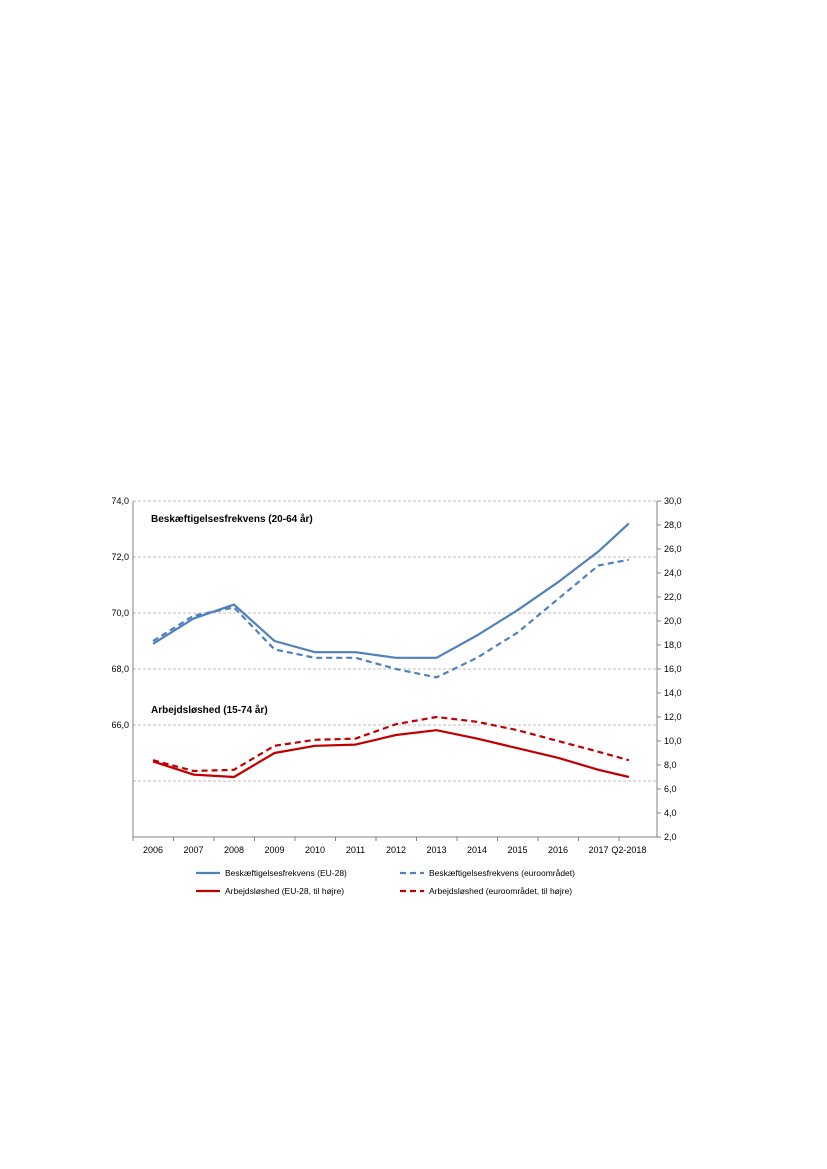  What do you see at coordinates (477, 850) in the screenshot?
I see `x-tick-label: 2014` at bounding box center [477, 850].